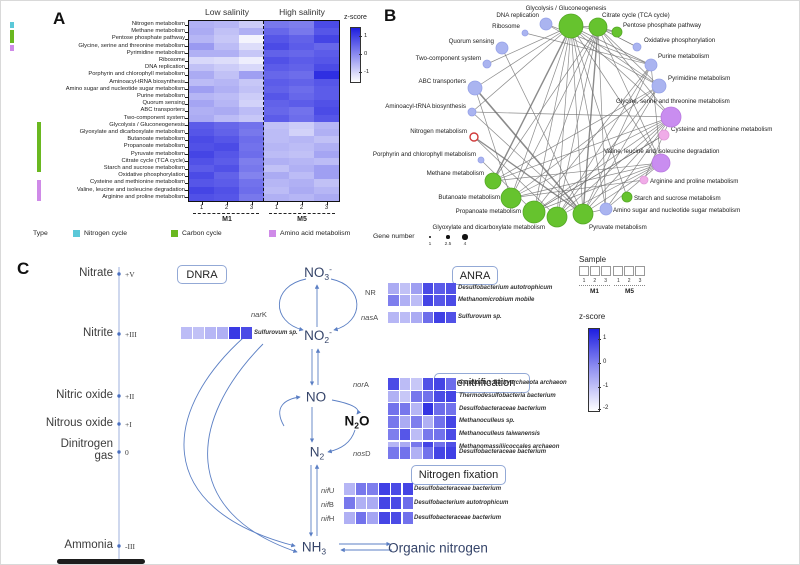 This screenshot has height=565, width=800. Describe the element at coordinates (506, 26) in the screenshot. I see `network-node-label: Ribosome` at that location.